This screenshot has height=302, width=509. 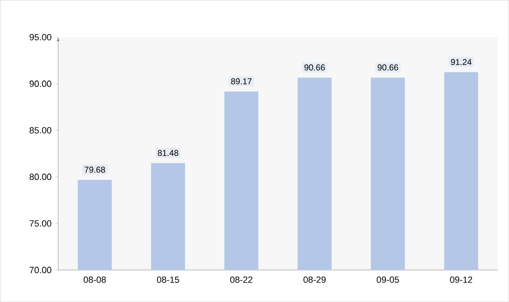 What do you see at coordinates (41, 130) in the screenshot?
I see `y-tick-label: 85.00` at bounding box center [41, 130].